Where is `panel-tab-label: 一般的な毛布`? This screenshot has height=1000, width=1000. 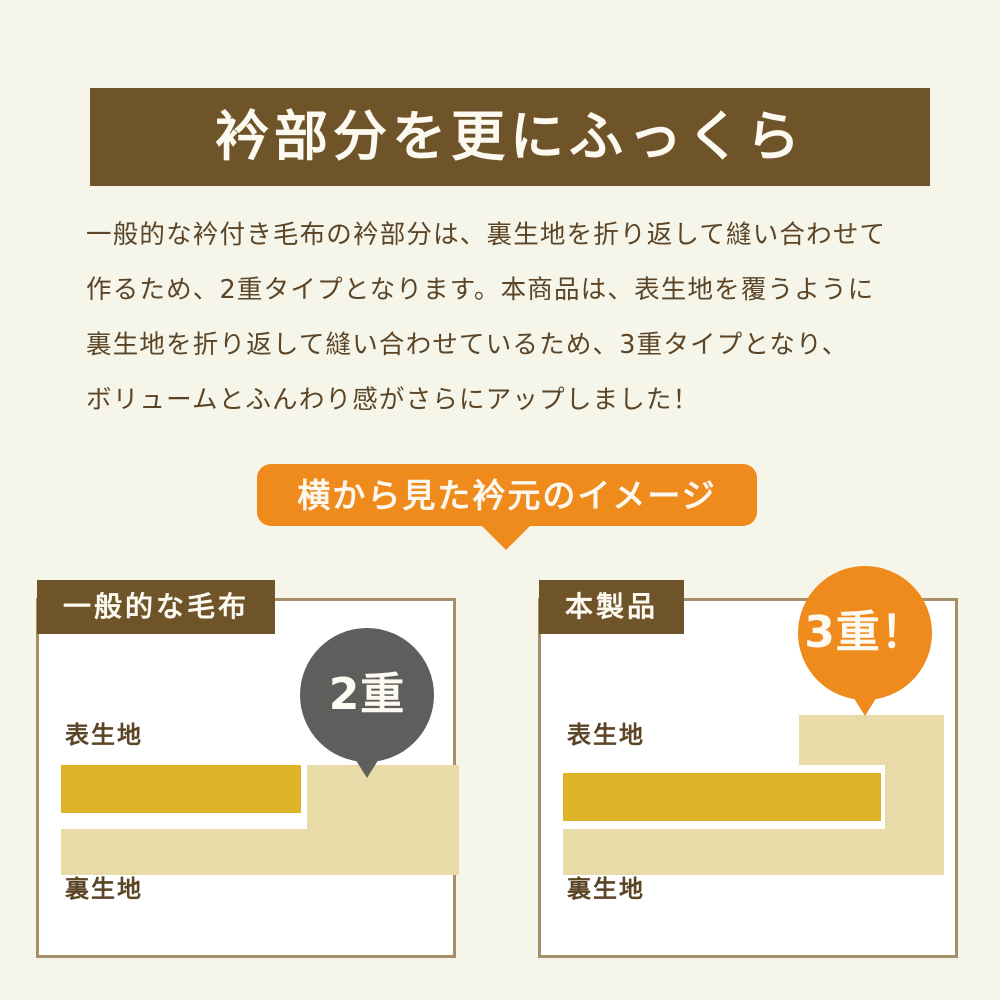 panel-tab-label: 一般的な毛布 is located at coordinates (156, 606).